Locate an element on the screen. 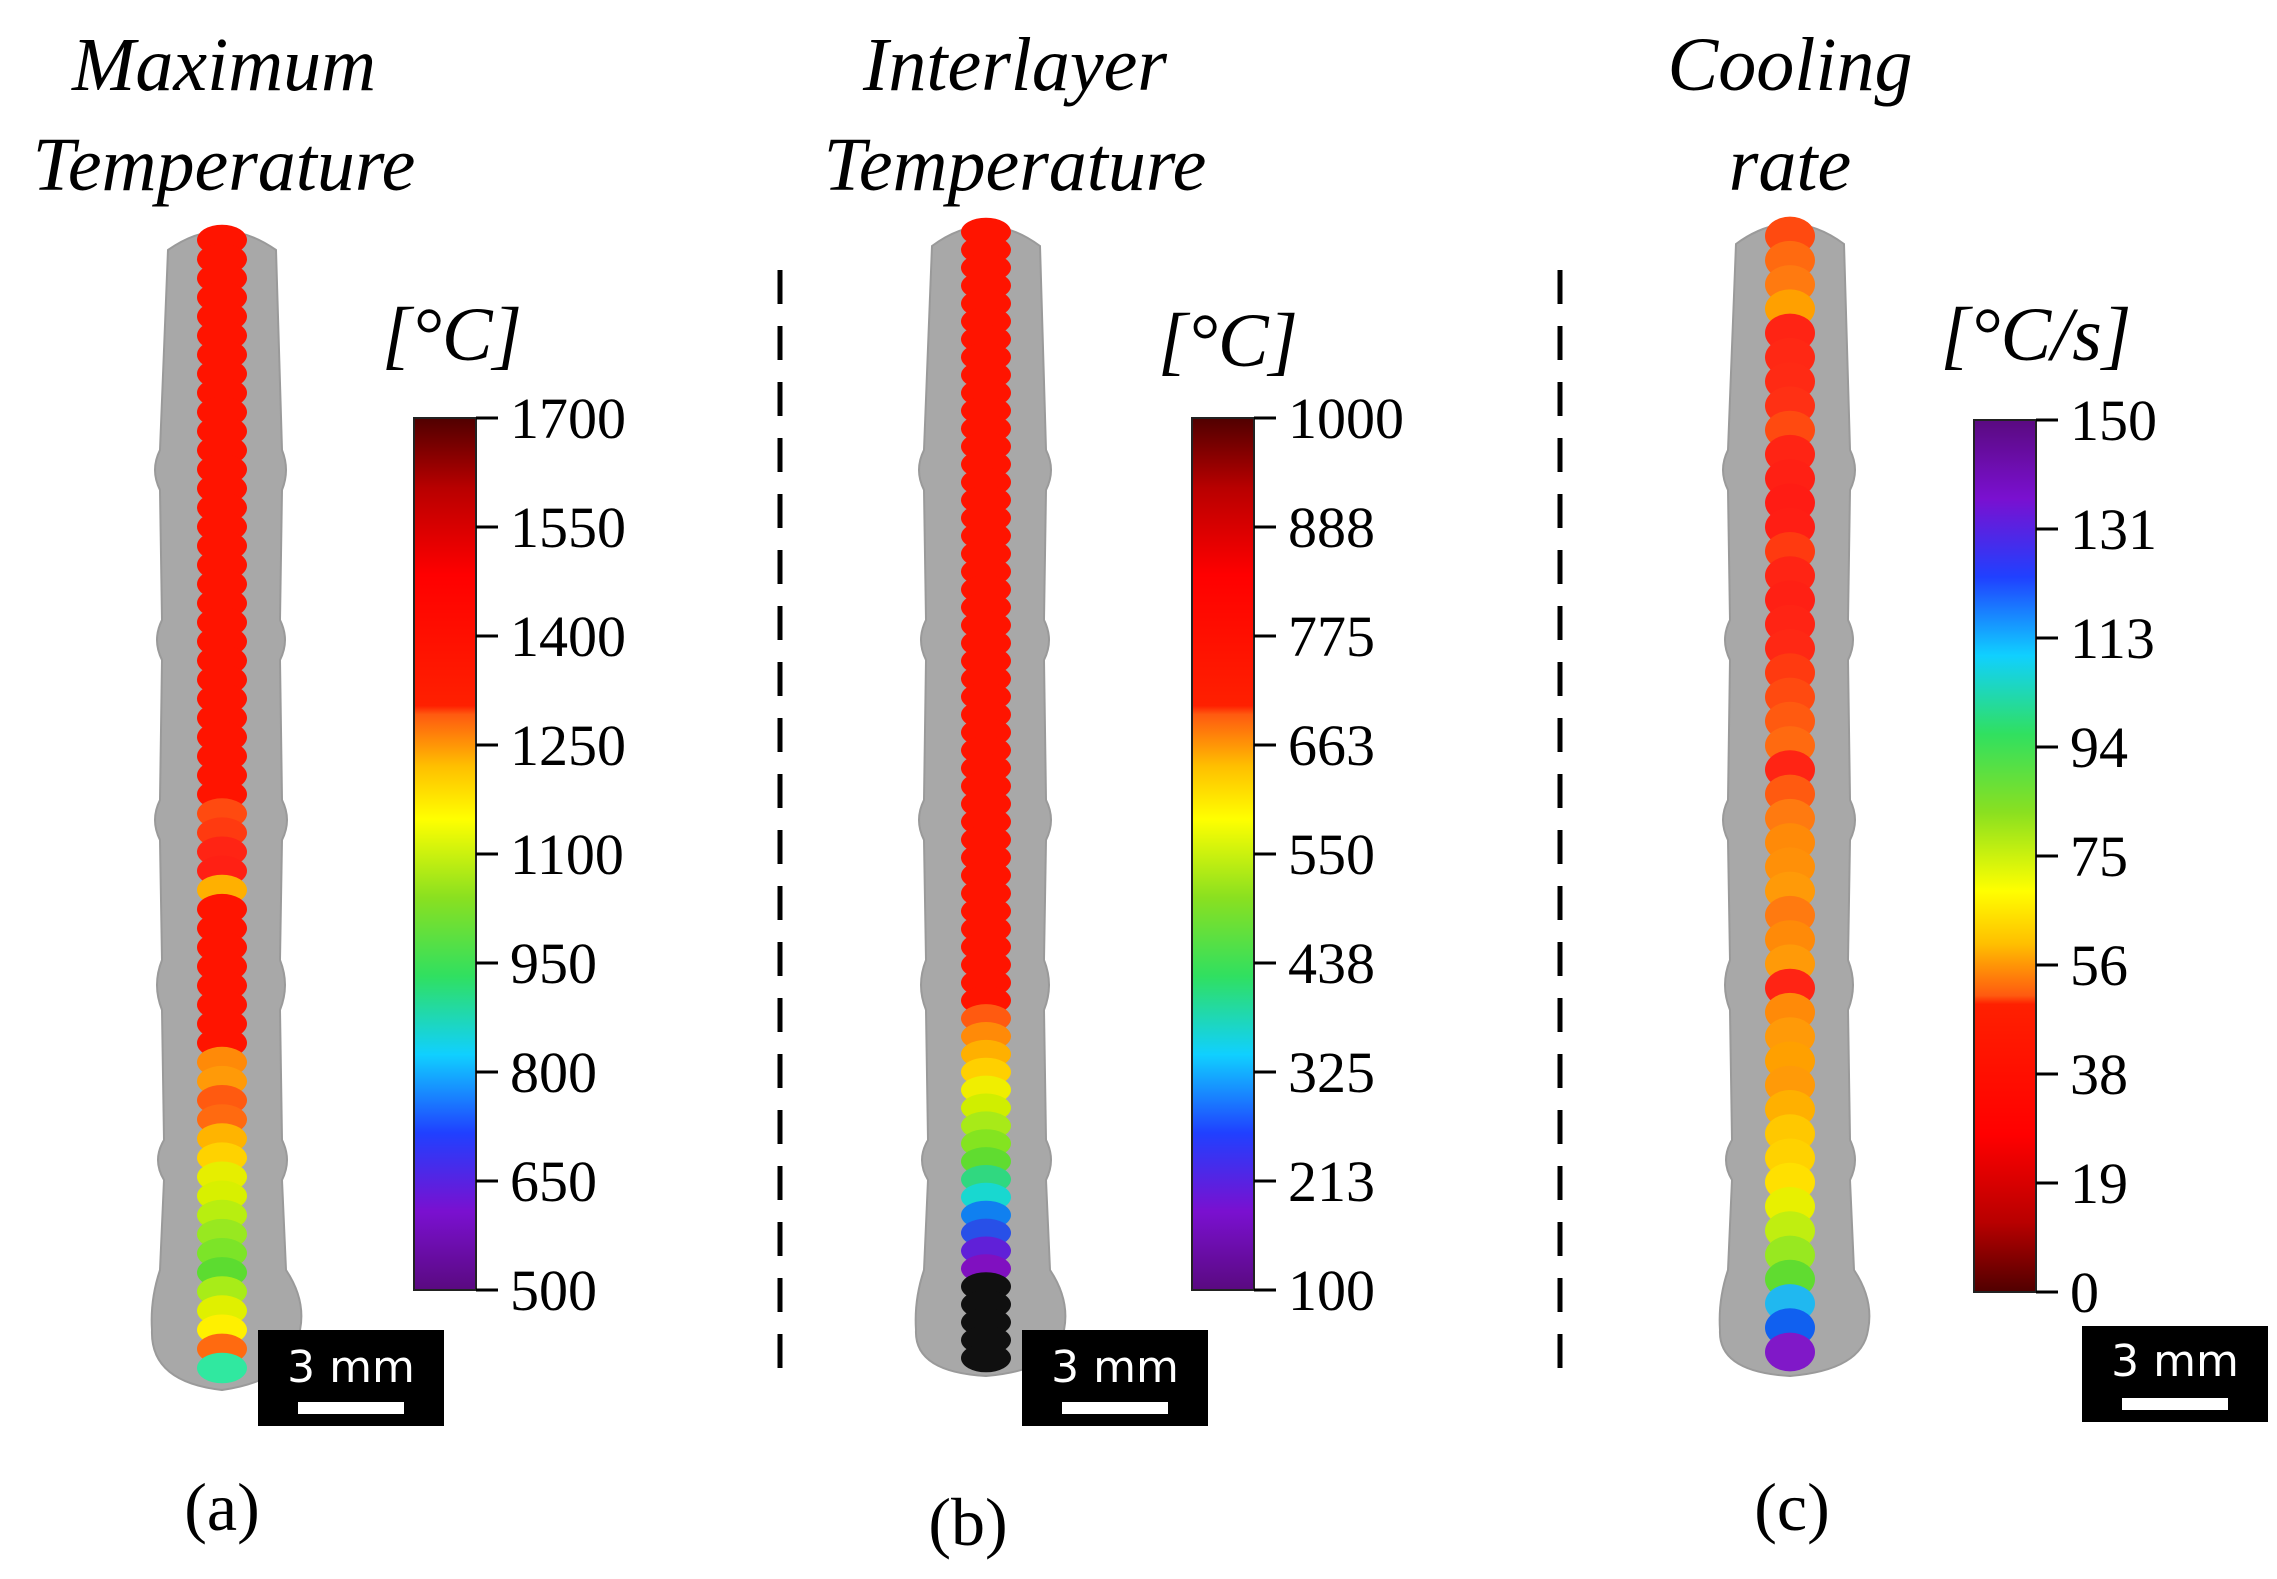 The width and height of the screenshot is (2277, 1579). panel-c-title-line1: Cooling is located at coordinates (1790, 65).